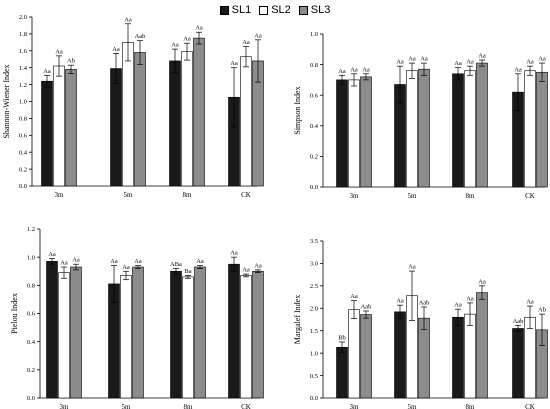  Describe the element at coordinates (471, 406) in the screenshot. I see `chart3-x-tick-label: 8m` at that location.